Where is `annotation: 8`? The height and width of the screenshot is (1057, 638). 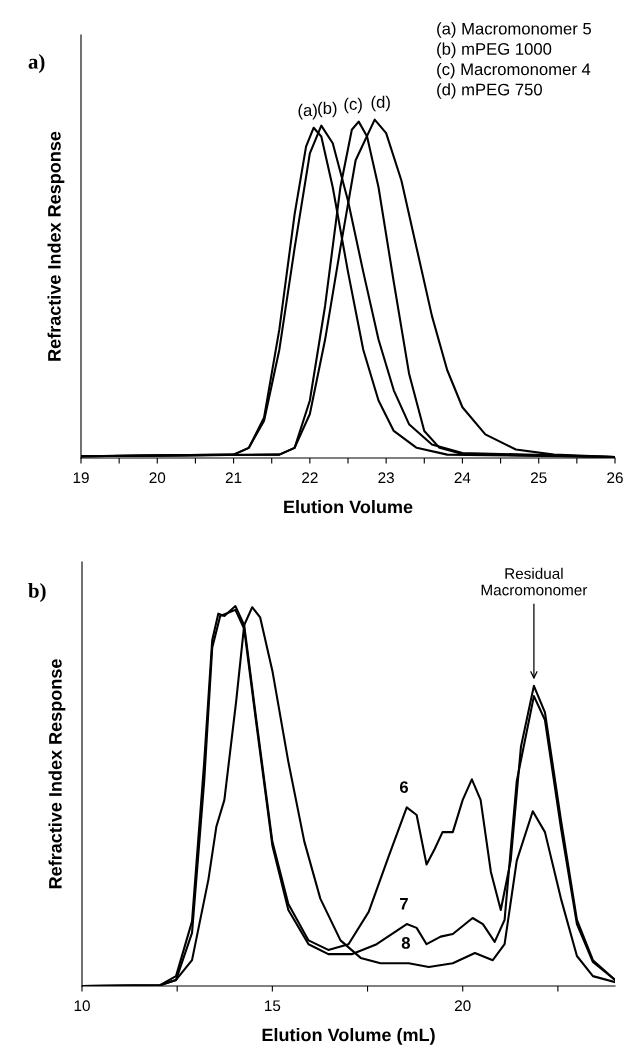
annotation: 8 is located at coordinates (405, 943).